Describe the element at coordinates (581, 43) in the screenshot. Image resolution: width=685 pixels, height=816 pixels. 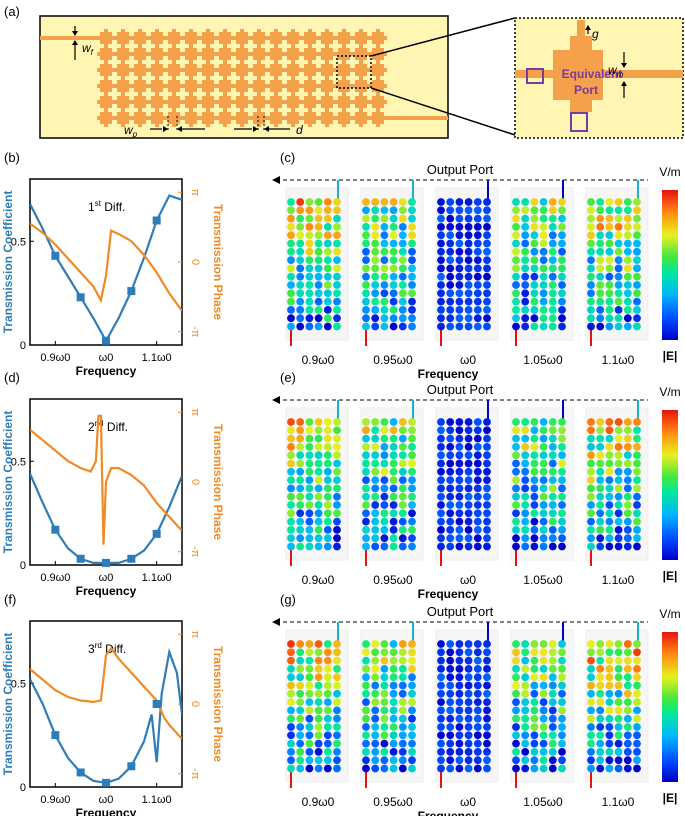
I see `inset-top-pad` at that location.